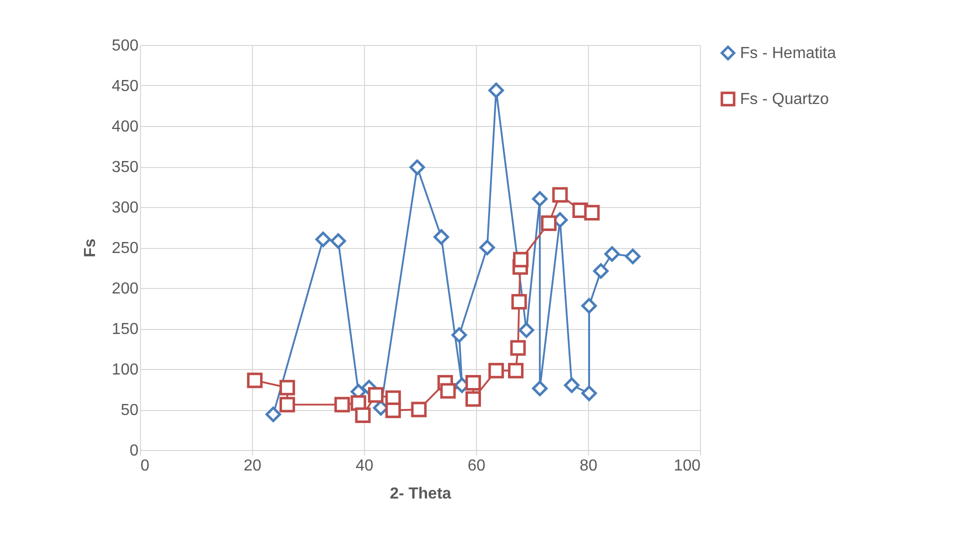  I want to click on x-axis-title: 2- Theta, so click(421, 494).